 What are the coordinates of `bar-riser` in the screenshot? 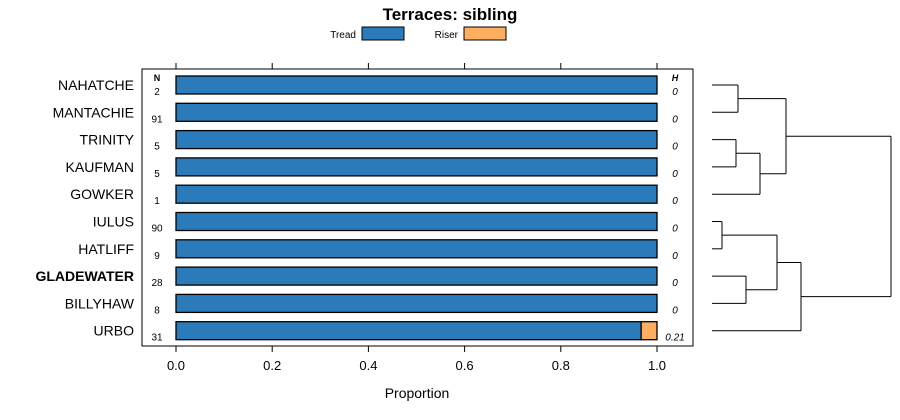 It's located at (649, 331).